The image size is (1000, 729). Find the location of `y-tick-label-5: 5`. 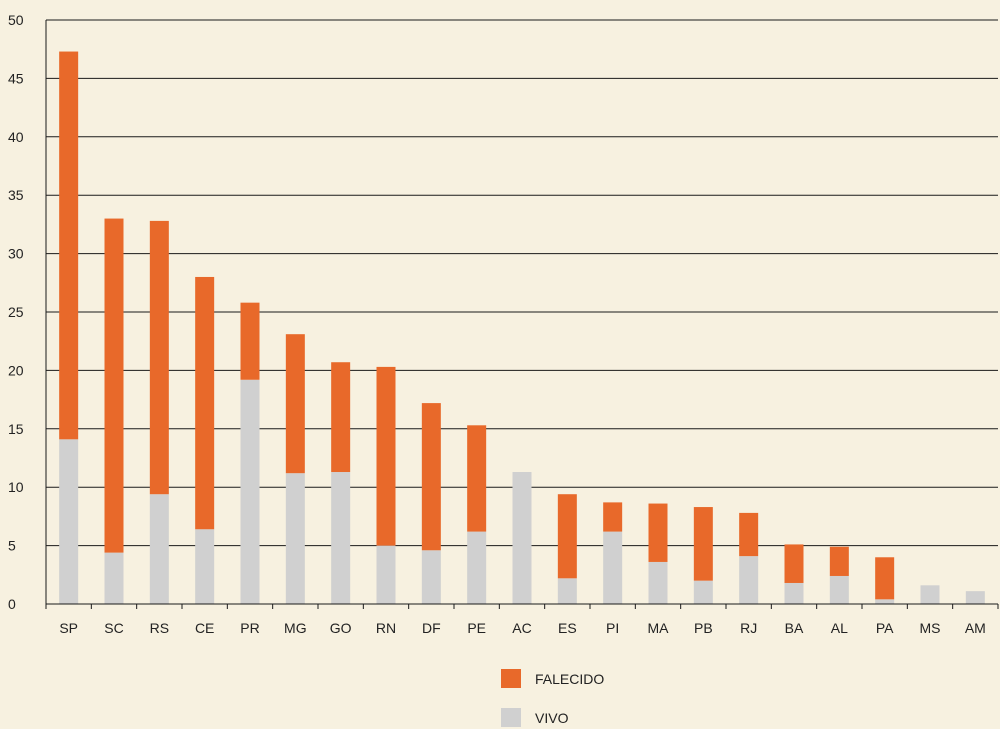

y-tick-label-5: 5 is located at coordinates (12, 546).